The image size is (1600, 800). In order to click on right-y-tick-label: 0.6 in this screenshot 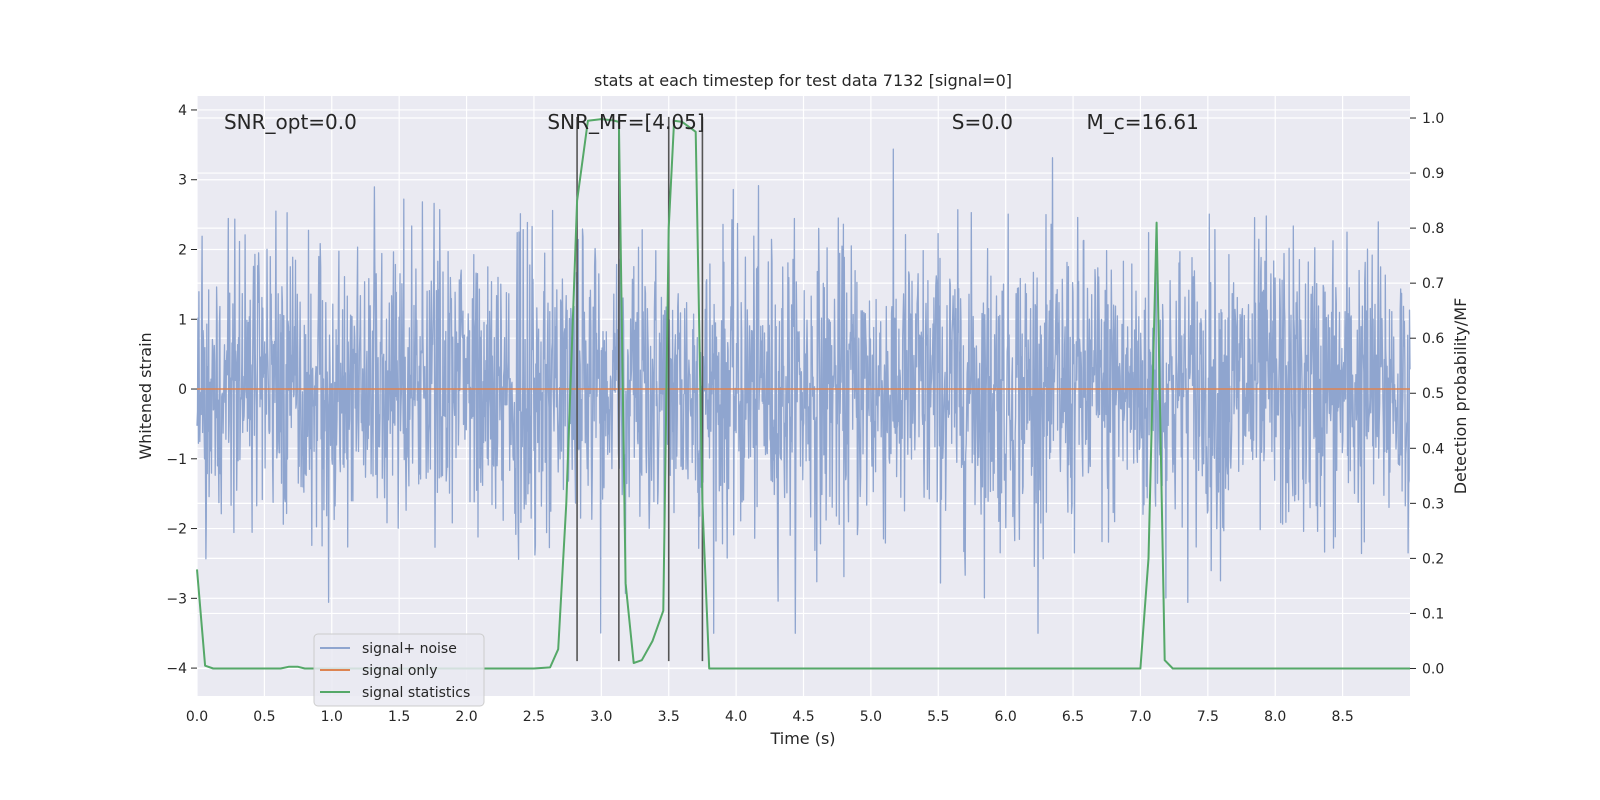, I will do `click(1433, 339)`.